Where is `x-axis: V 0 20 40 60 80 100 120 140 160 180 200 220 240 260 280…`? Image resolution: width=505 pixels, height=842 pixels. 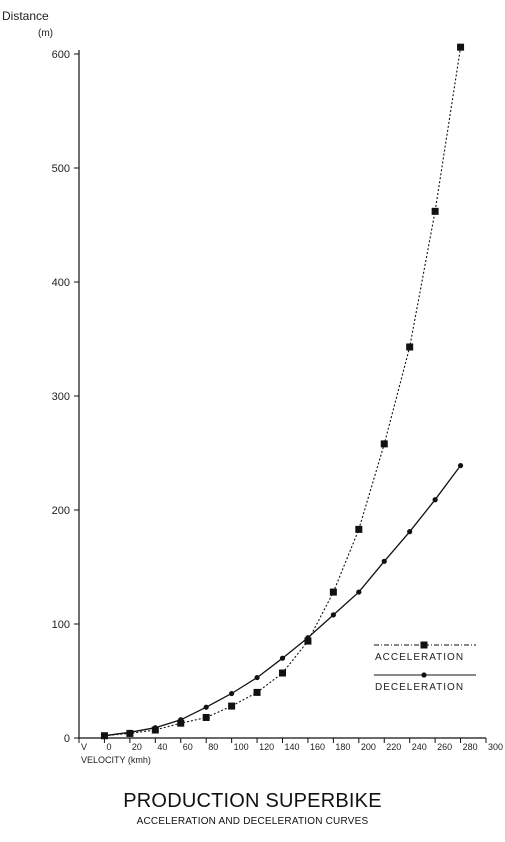
x-axis: V 0 20 40 60 80 100 120 140 160 180 200 220 240 260 280… is located at coordinates (290, 744).